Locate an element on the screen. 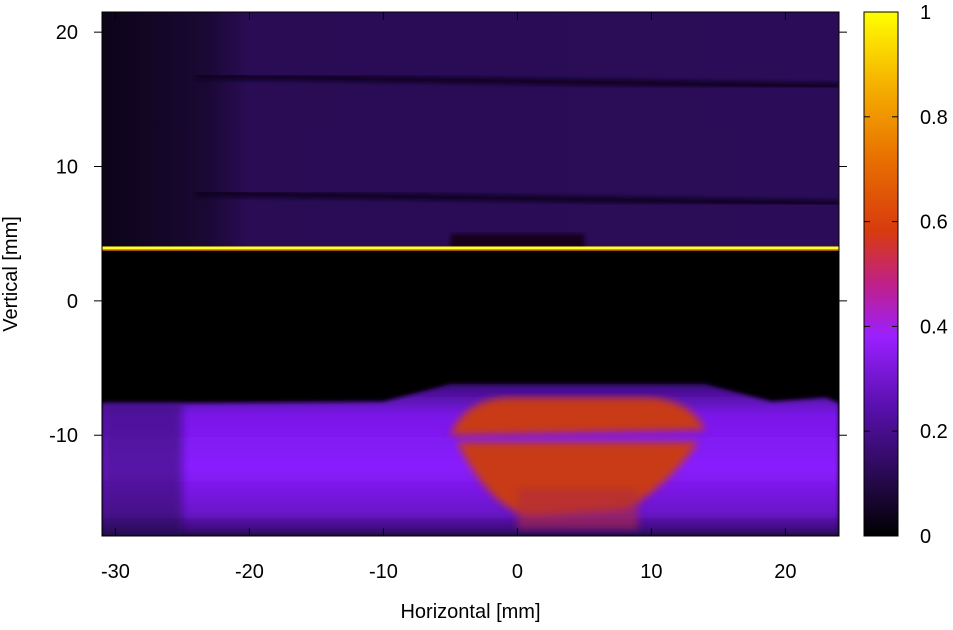  y-tick-label: 20 is located at coordinates (67, 33).